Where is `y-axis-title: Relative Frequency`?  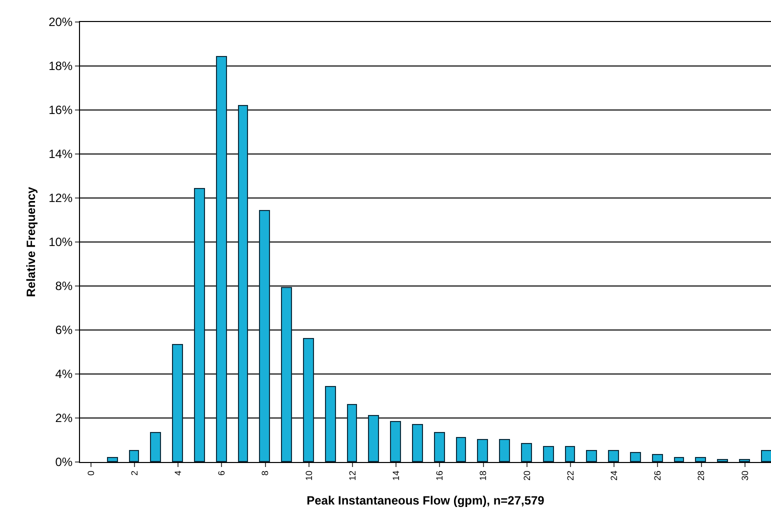 y-axis-title: Relative Frequency is located at coordinates (31, 242).